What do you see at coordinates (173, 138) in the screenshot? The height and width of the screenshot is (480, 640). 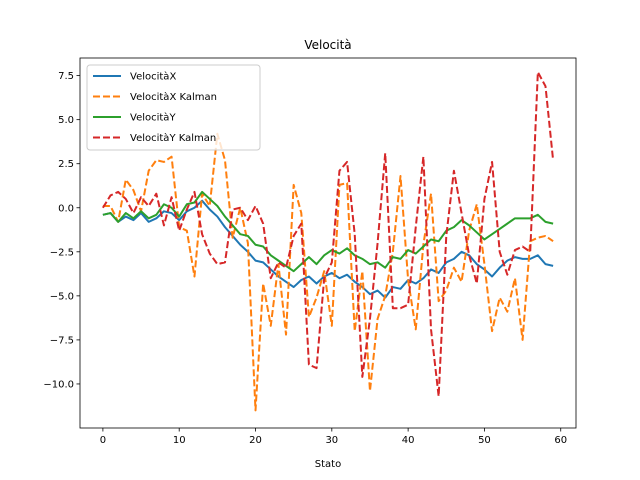 I see `legend-label: VelocitàY Kalman` at bounding box center [173, 138].